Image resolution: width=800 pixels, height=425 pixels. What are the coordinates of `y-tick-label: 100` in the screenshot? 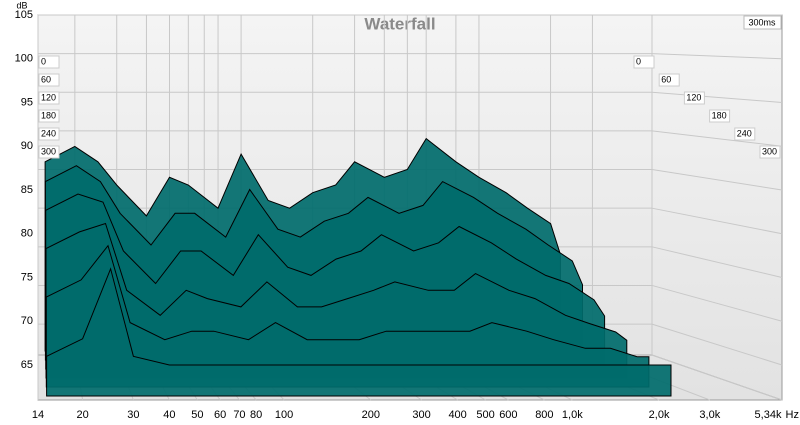 It's located at (24, 59).